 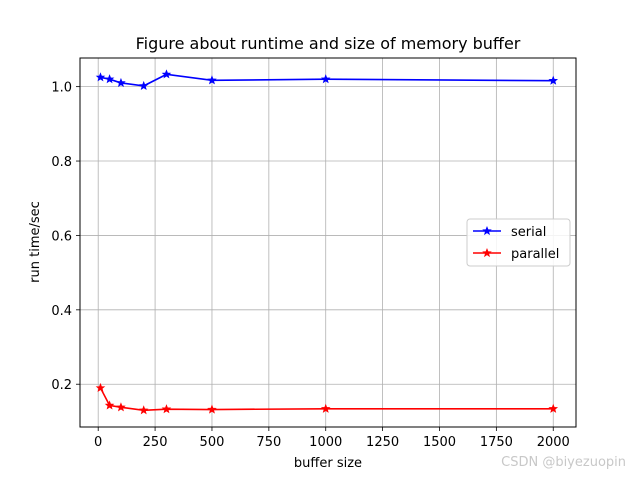 What do you see at coordinates (563, 462) in the screenshot?
I see `watermark: CSDN @biyezuopin` at bounding box center [563, 462].